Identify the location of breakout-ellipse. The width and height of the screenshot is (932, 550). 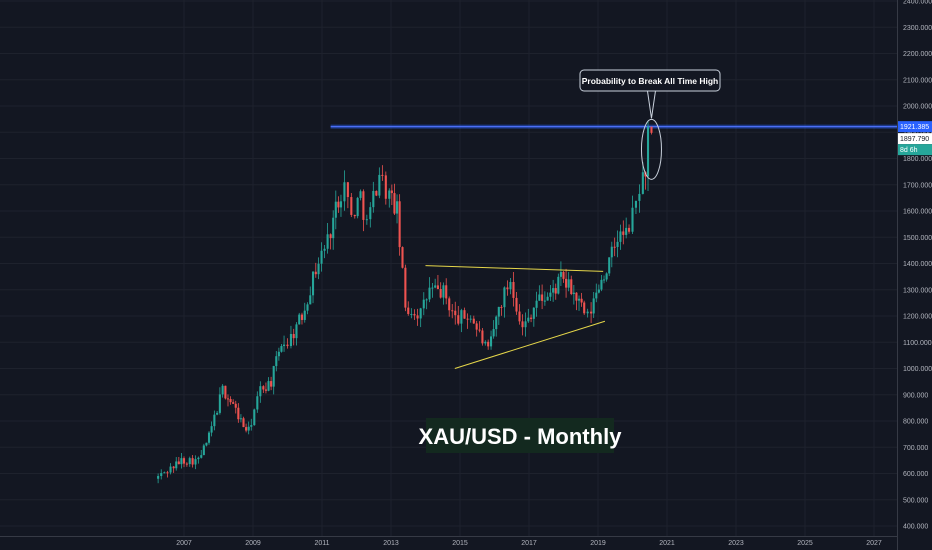
(651, 149).